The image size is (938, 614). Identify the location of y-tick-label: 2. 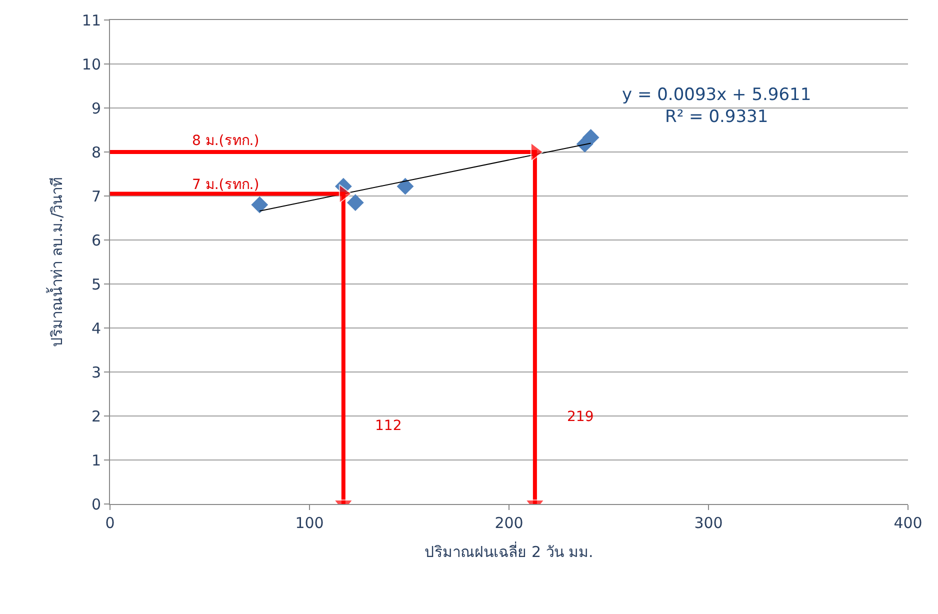
(96, 416).